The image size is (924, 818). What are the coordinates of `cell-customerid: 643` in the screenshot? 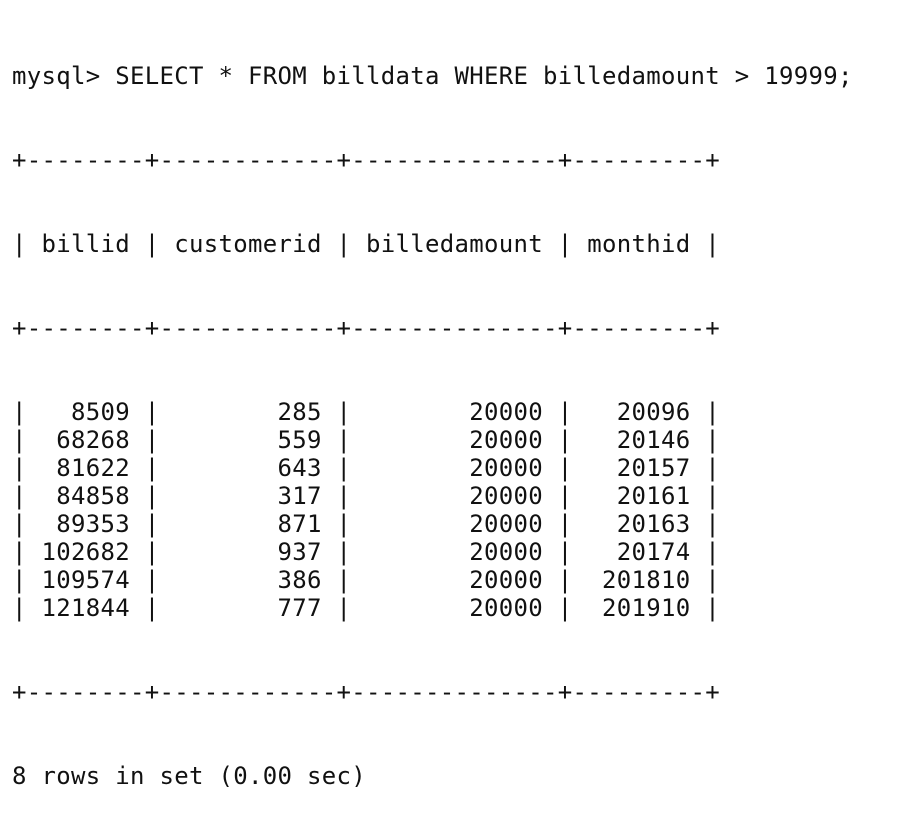 It's located at (299, 468).